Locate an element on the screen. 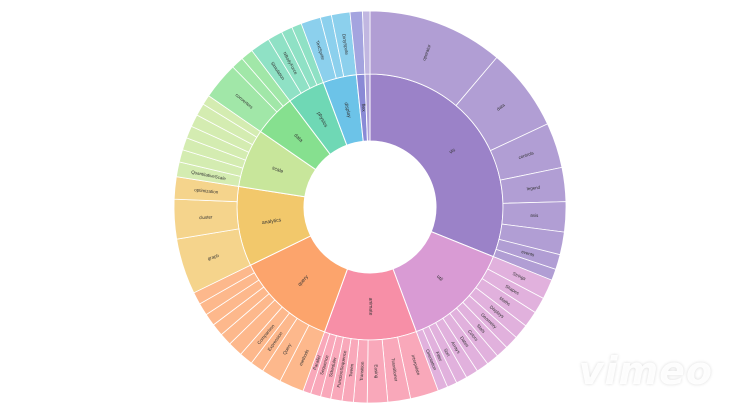 Image resolution: width=739 pixels, height=420 pixels. arc-label-axis: axis is located at coordinates (534, 215).